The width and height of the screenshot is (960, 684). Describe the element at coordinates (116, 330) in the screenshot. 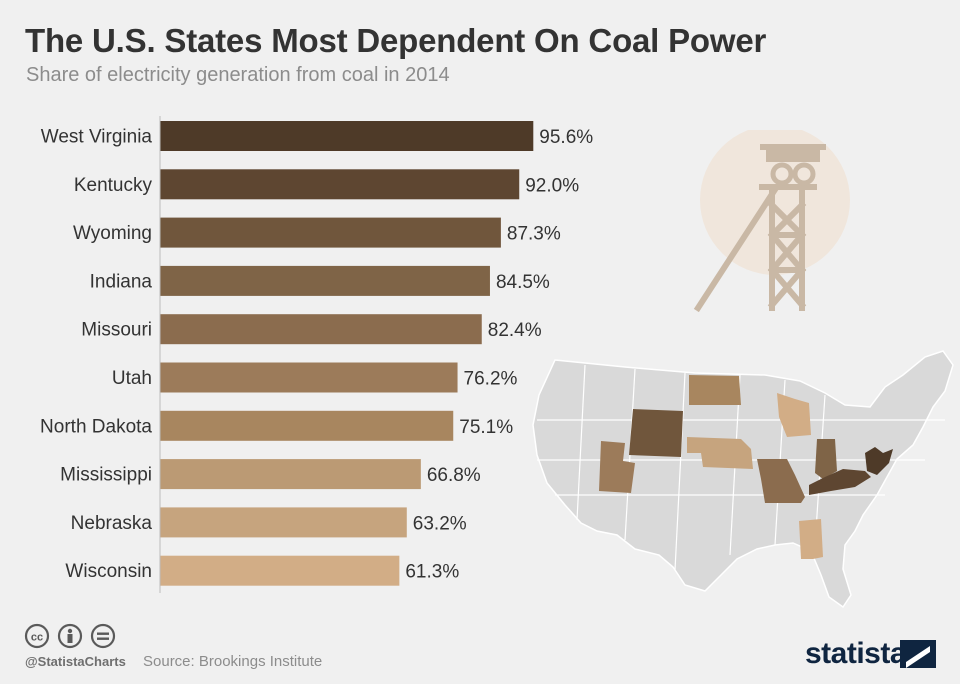

I see `category-label: Missouri` at that location.